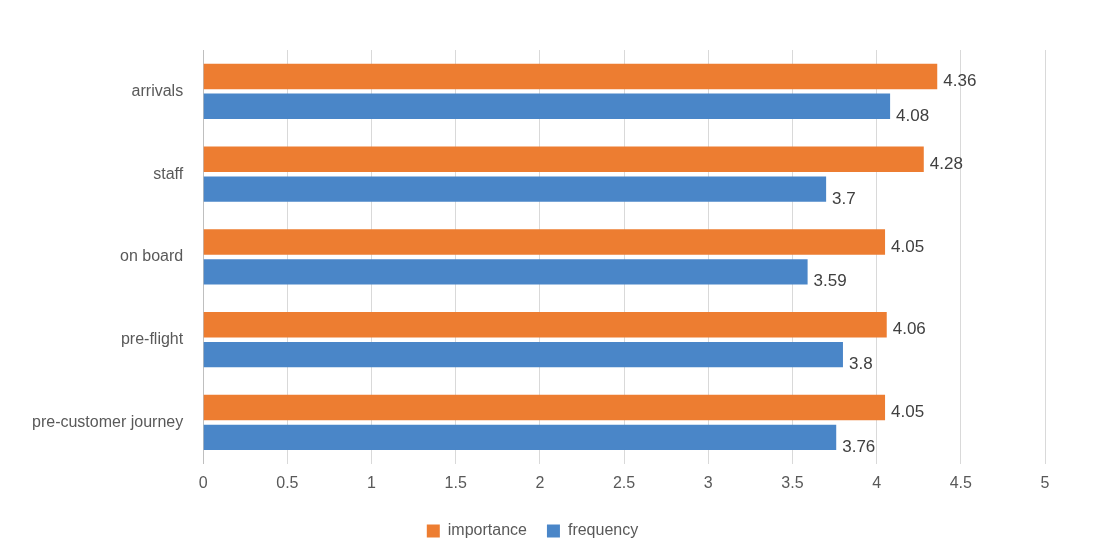 This screenshot has height=559, width=1105. What do you see at coordinates (1045, 482) in the screenshot?
I see `x-tick-label: 5` at bounding box center [1045, 482].